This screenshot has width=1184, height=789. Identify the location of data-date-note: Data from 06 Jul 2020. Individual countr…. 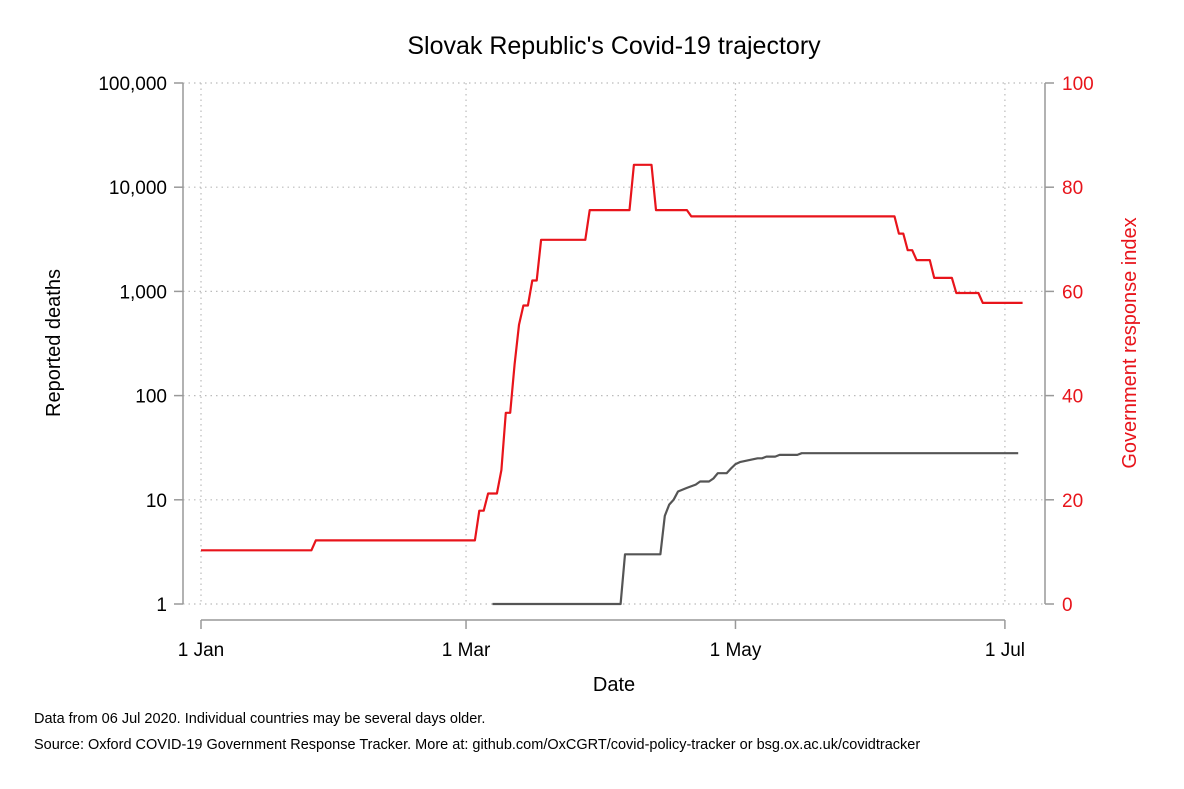
(260, 719).